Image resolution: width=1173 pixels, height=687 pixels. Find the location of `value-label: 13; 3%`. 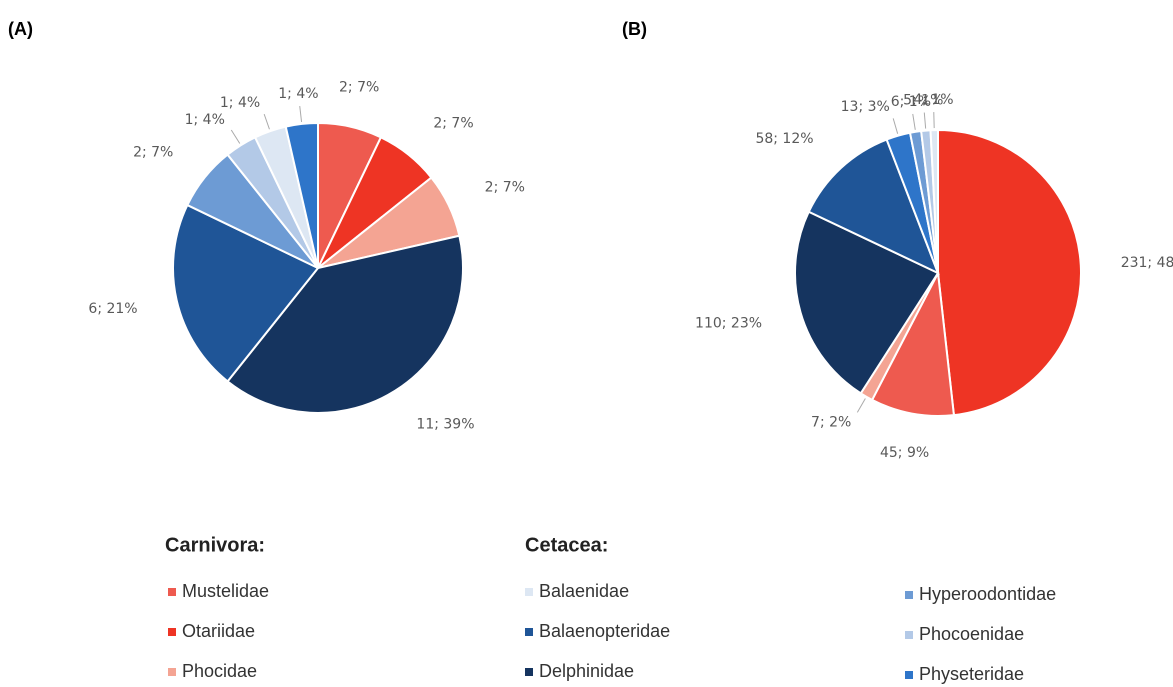

value-label: 13; 3% is located at coordinates (865, 107).